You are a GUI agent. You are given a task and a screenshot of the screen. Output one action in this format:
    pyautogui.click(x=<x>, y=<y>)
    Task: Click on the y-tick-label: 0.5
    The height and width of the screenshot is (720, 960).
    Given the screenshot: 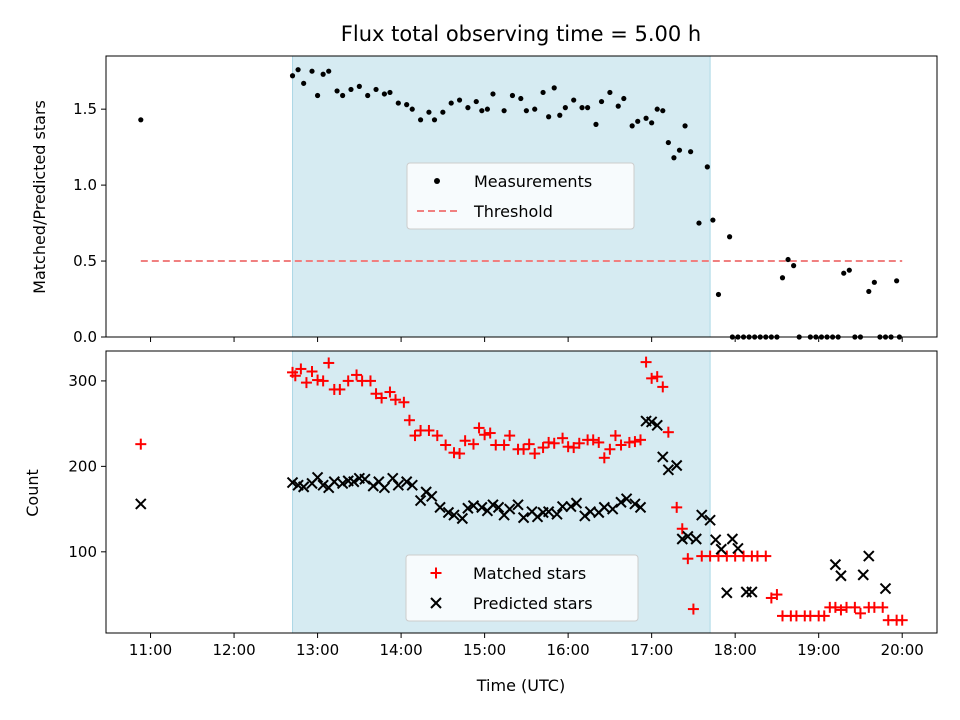 What is the action you would take?
    pyautogui.click(x=85, y=261)
    